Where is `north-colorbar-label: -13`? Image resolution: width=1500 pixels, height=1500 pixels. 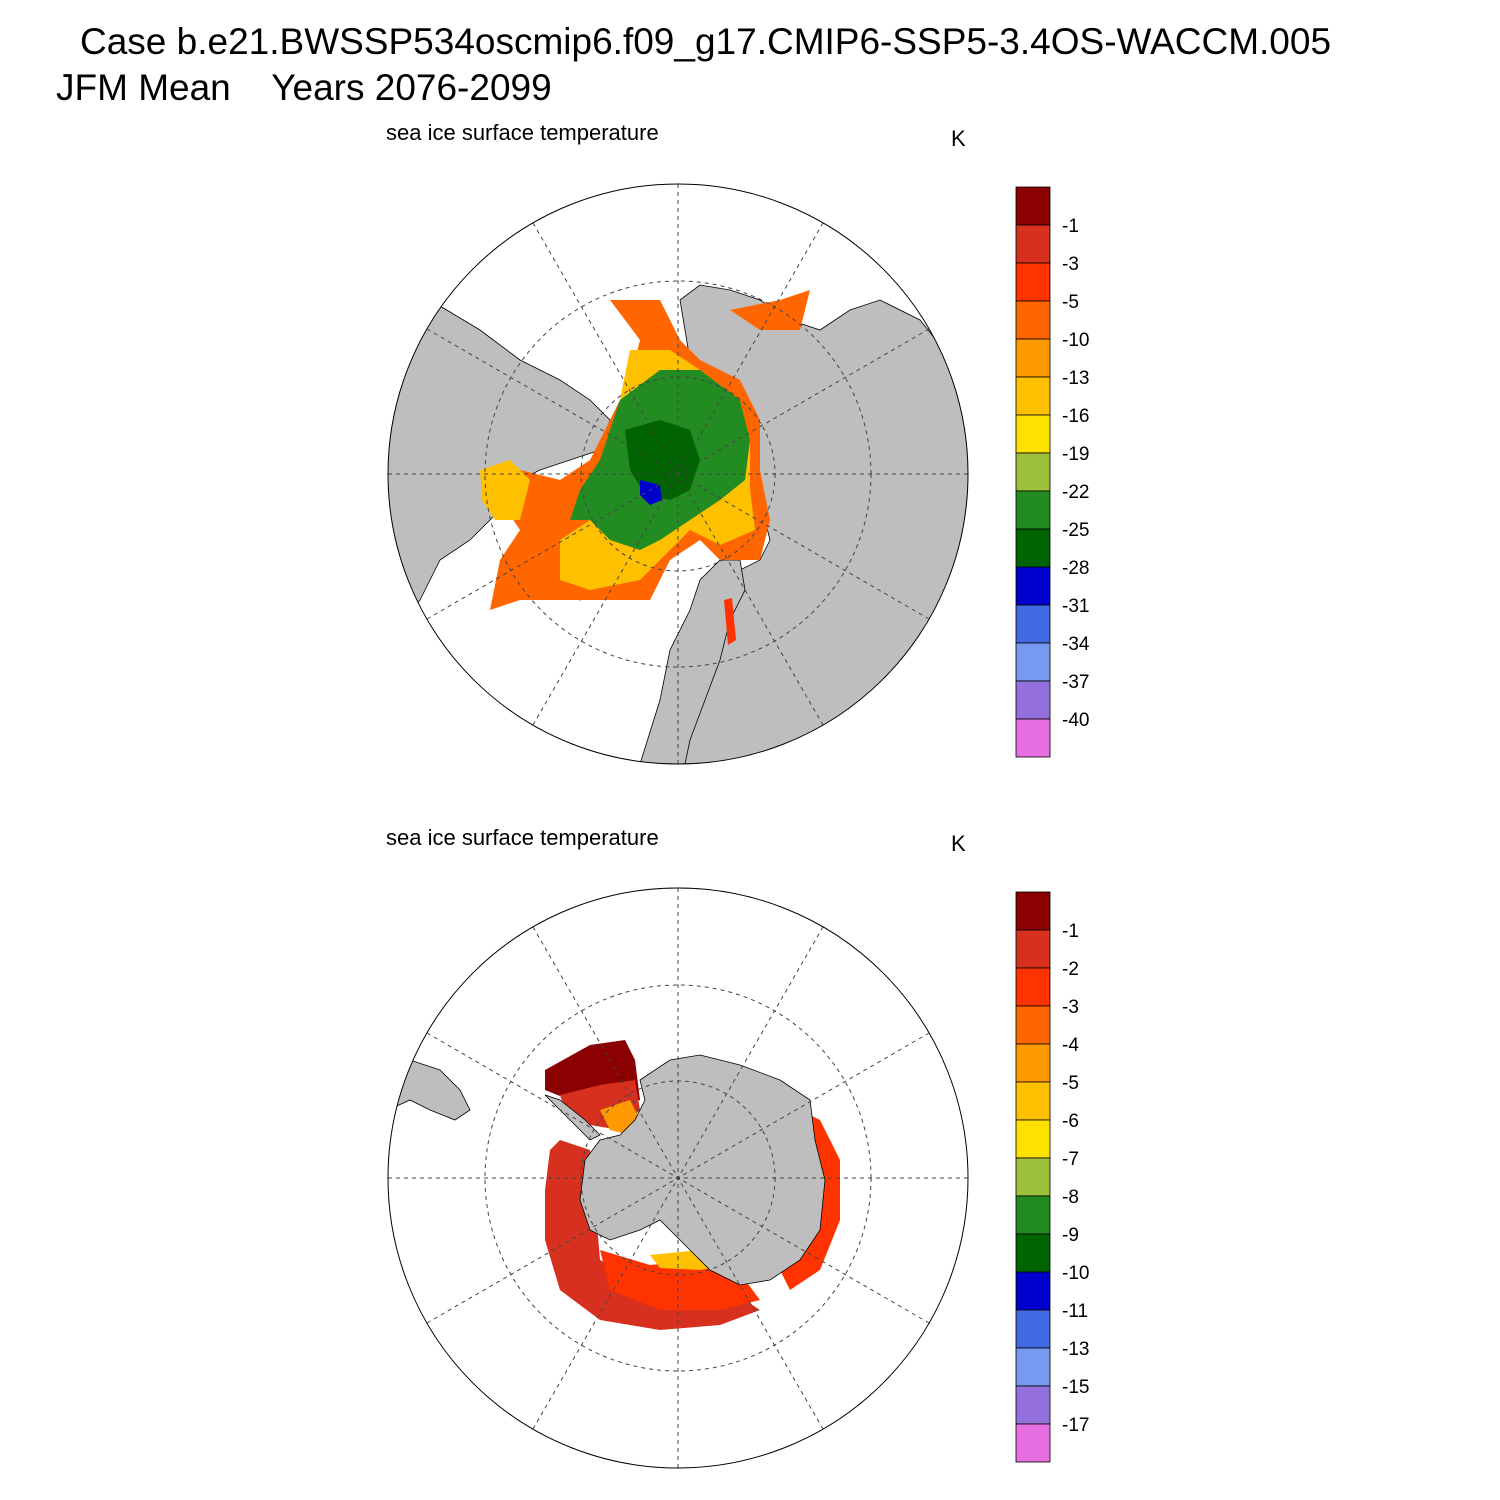
north-colorbar-label: -13 is located at coordinates (1075, 378).